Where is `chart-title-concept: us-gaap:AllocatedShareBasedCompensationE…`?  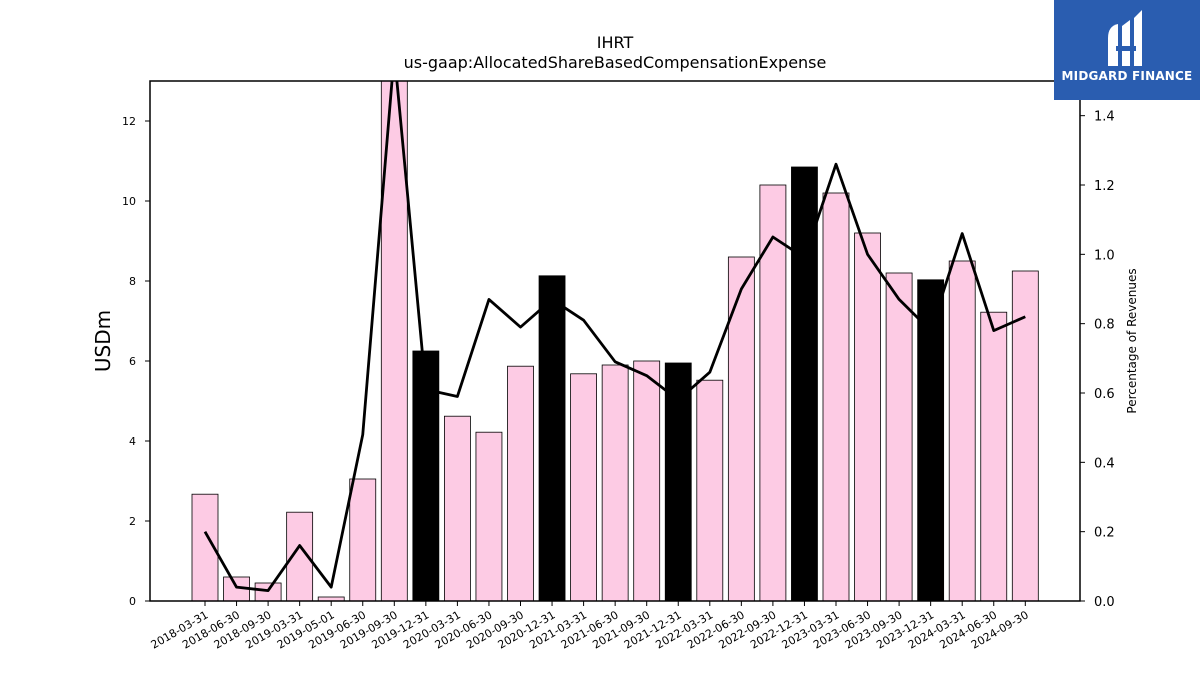 chart-title-concept: us-gaap:AllocatedShareBasedCompensationE… is located at coordinates (615, 62).